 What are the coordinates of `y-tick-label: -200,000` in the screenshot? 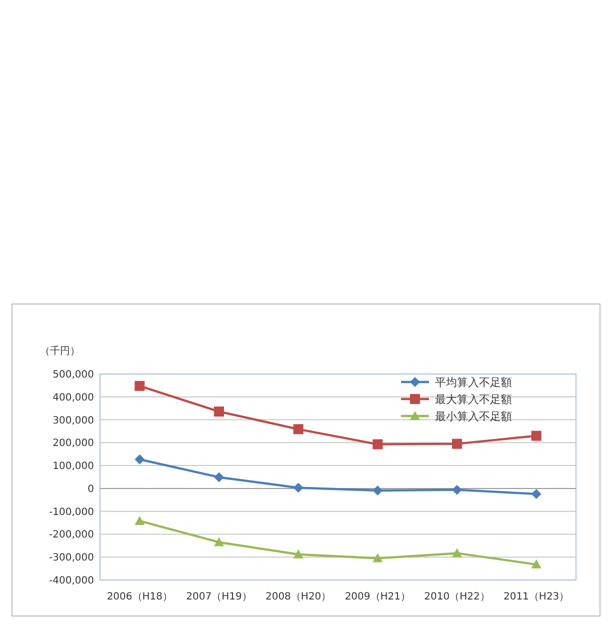 It's located at (71, 535).